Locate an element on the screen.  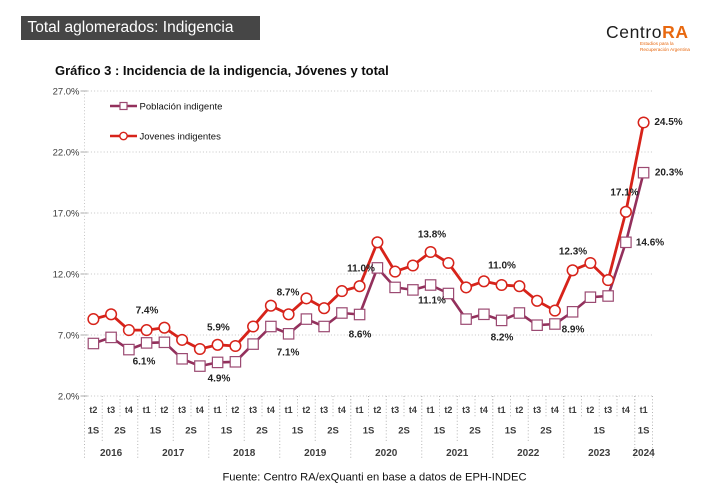
svg-text: 11.1% is located at coordinates (432, 301).